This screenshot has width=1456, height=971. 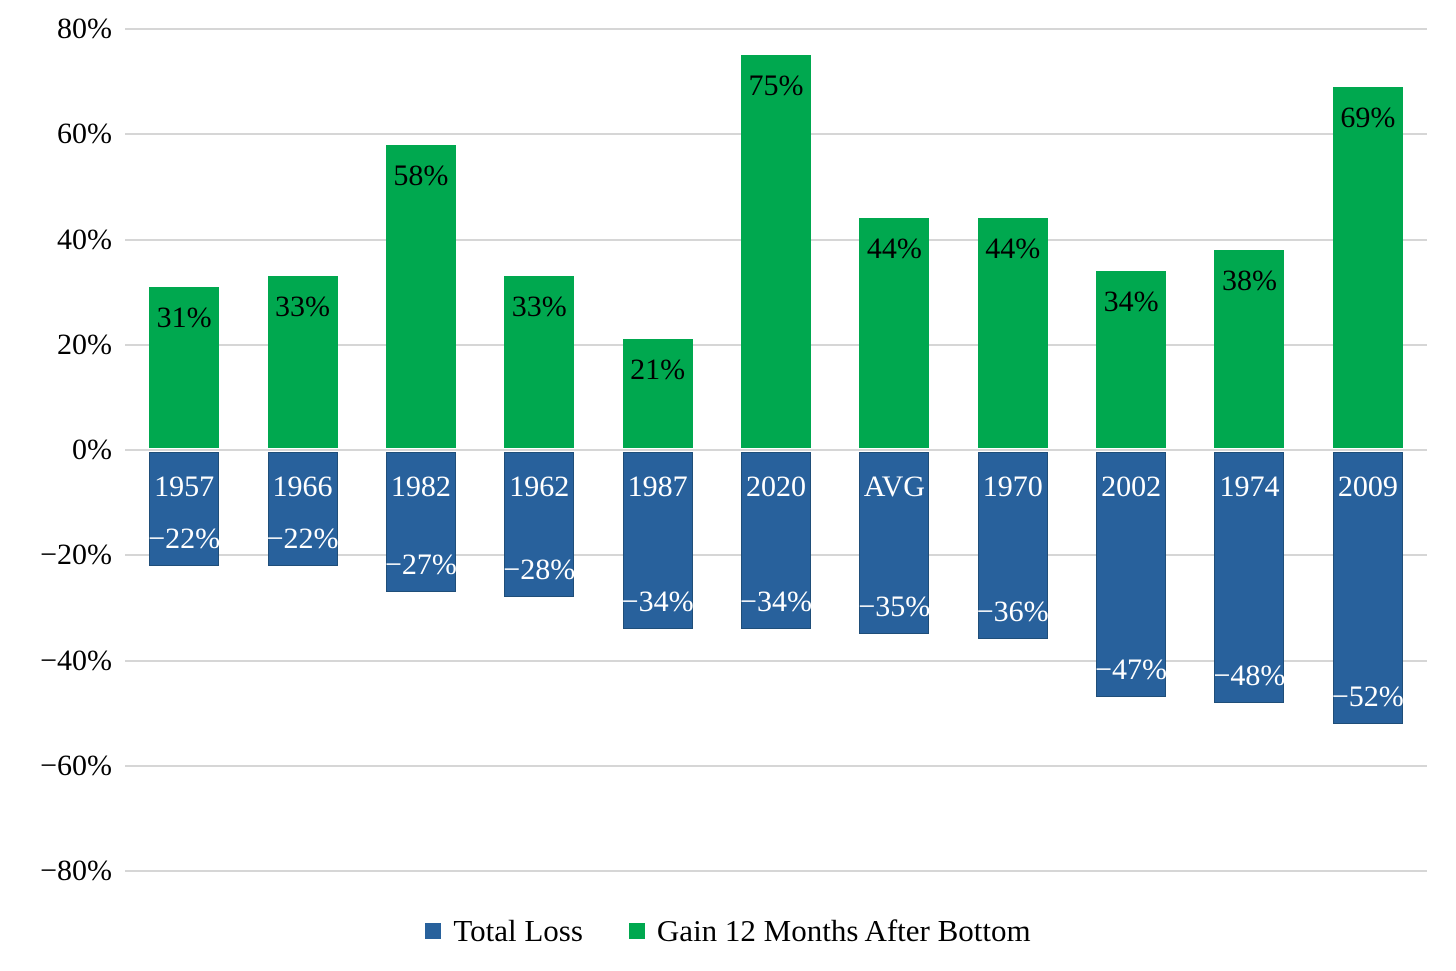 What do you see at coordinates (84, 28) in the screenshot?
I see `y-axis-tick-label: 80%` at bounding box center [84, 28].